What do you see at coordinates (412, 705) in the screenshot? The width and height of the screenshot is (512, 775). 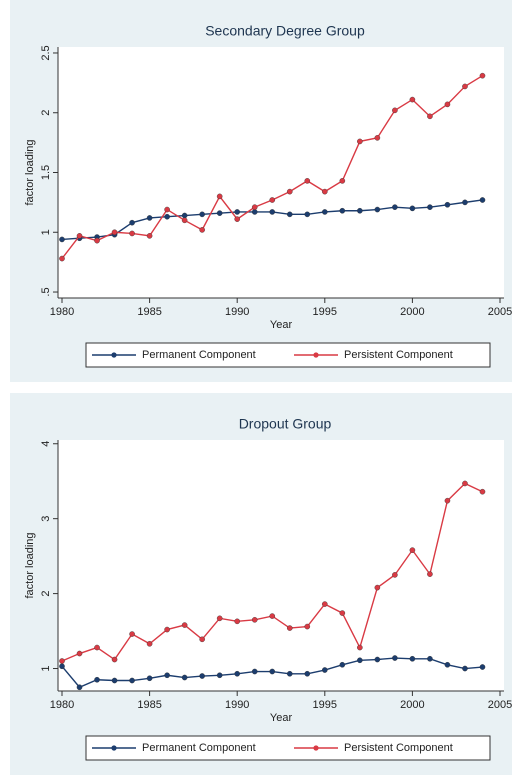 I see `x-tick-label: 2000` at bounding box center [412, 705].